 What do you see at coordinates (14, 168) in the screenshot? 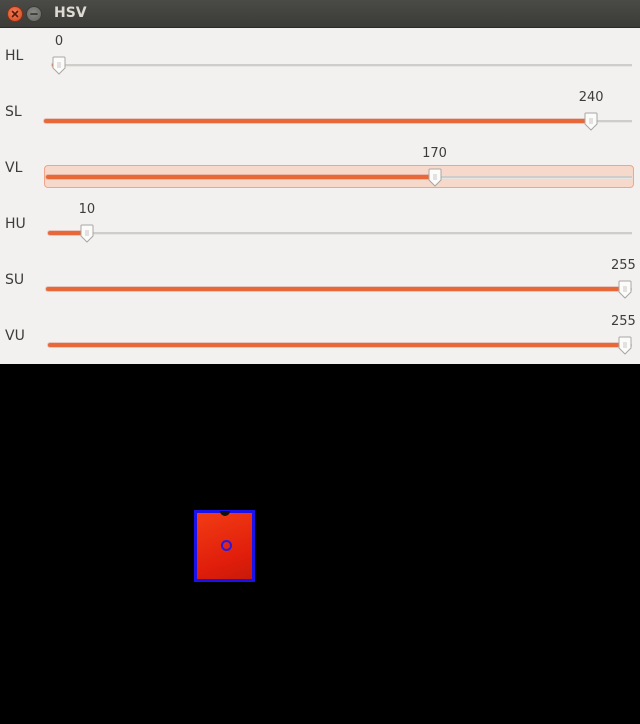
I see `slider-label: VL` at bounding box center [14, 168].